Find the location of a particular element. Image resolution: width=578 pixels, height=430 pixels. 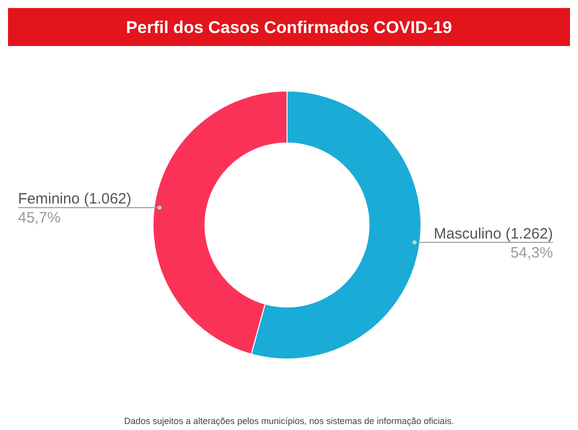

text: Dados sujeitos a alterações pelos municípios, nos sistemas de informação oficiais. is located at coordinates (289, 421).